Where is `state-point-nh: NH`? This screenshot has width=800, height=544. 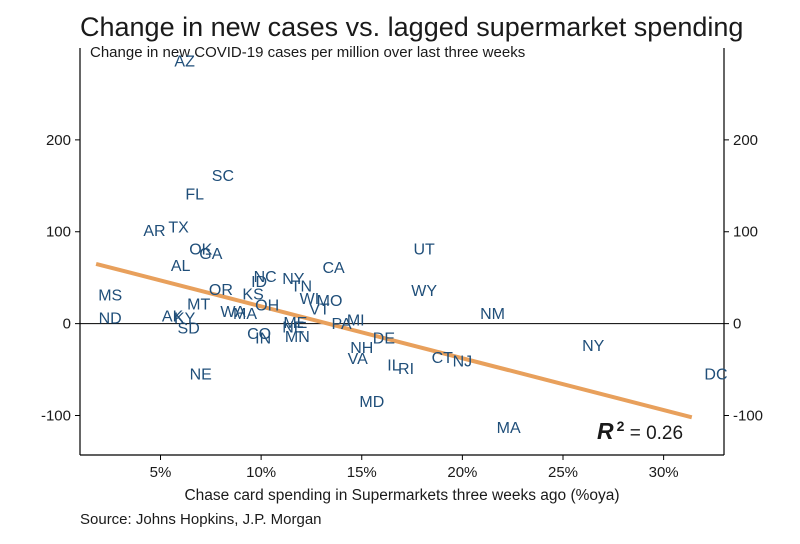
state-point-nh: NH is located at coordinates (361, 348).